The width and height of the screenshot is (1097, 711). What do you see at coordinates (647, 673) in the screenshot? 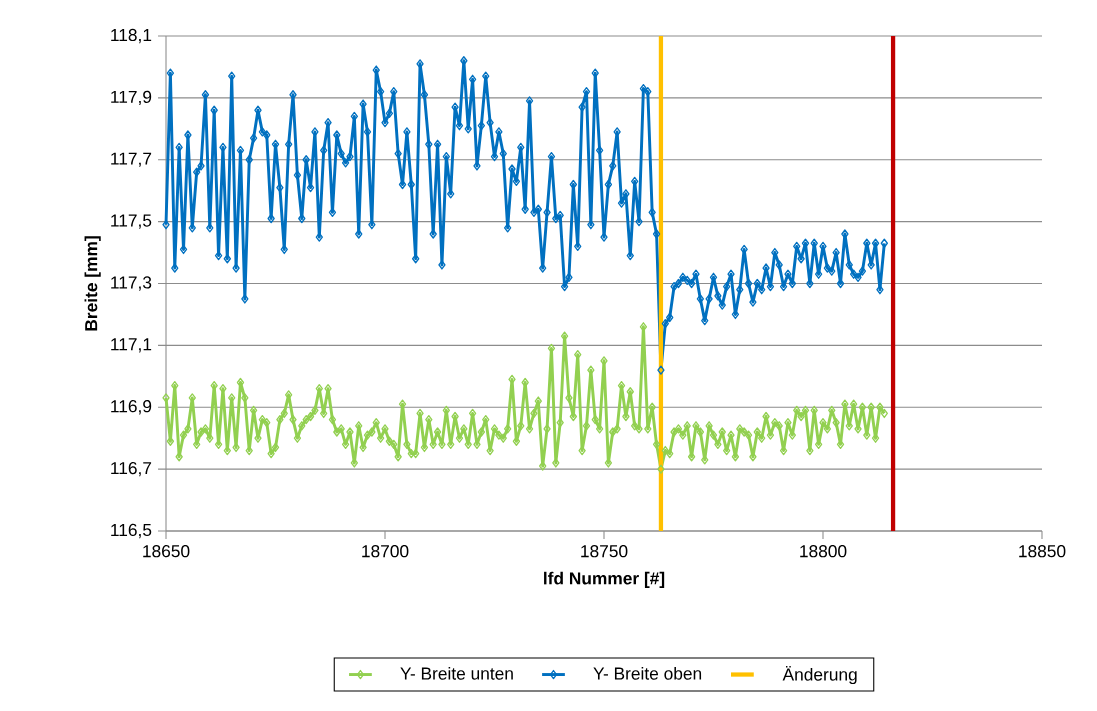
I see `legend-label: Y- Breite oben` at bounding box center [647, 673].